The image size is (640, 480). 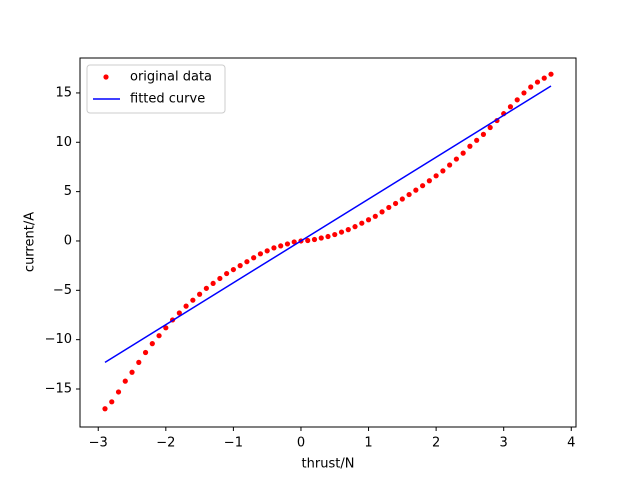 What do you see at coordinates (58, 389) in the screenshot?
I see `y-tick-label: −15` at bounding box center [58, 389].